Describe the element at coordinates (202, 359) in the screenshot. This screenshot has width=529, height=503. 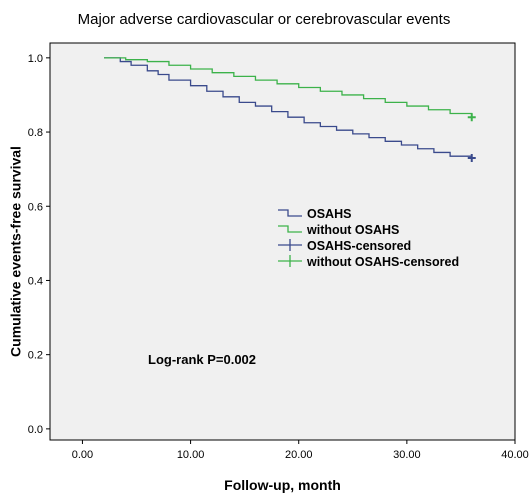
I see `log-rank-annotation: Log-rank P=0.002` at that location.